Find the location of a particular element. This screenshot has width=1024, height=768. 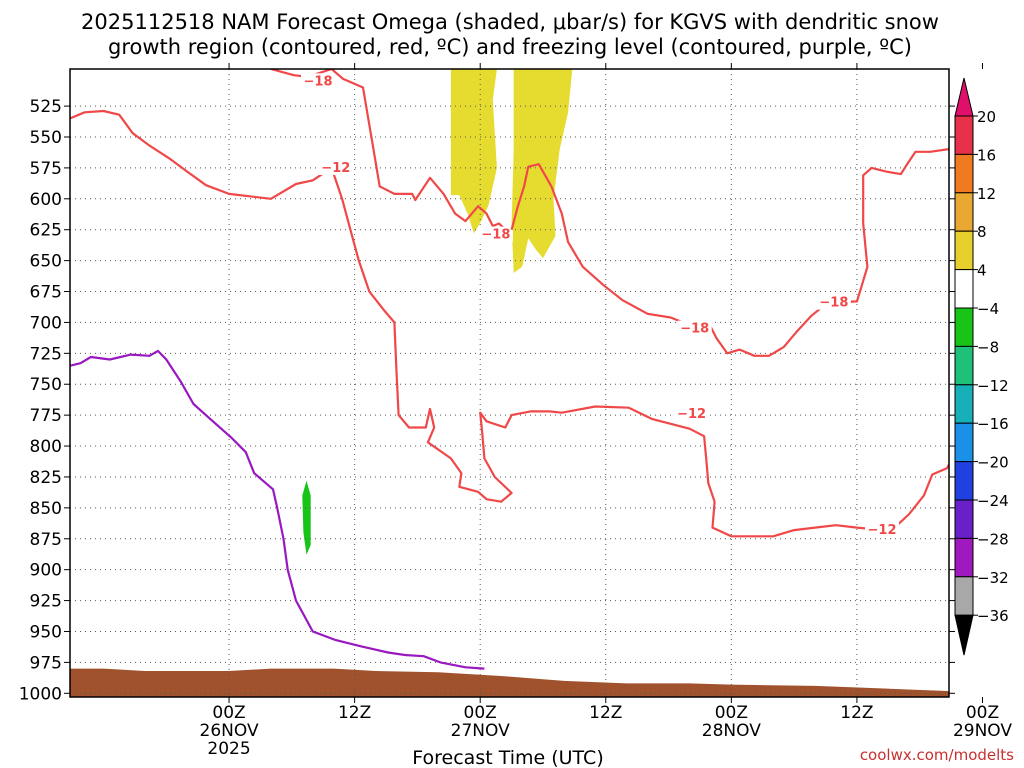

y-tick-label-625: 625 is located at coordinates (46, 231).